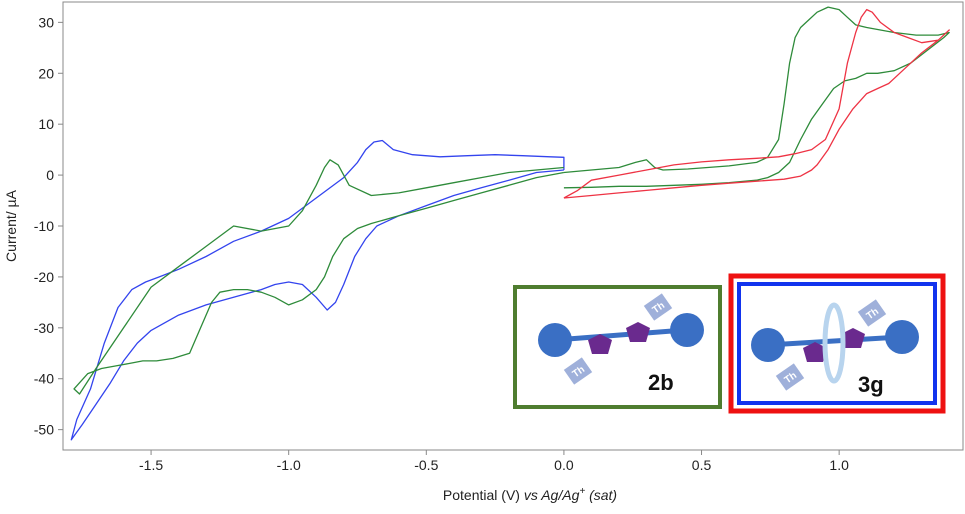 Image resolution: width=965 pixels, height=514 pixels. Describe the element at coordinates (839, 465) in the screenshot. I see `x-tick-label: 1.0` at that location.